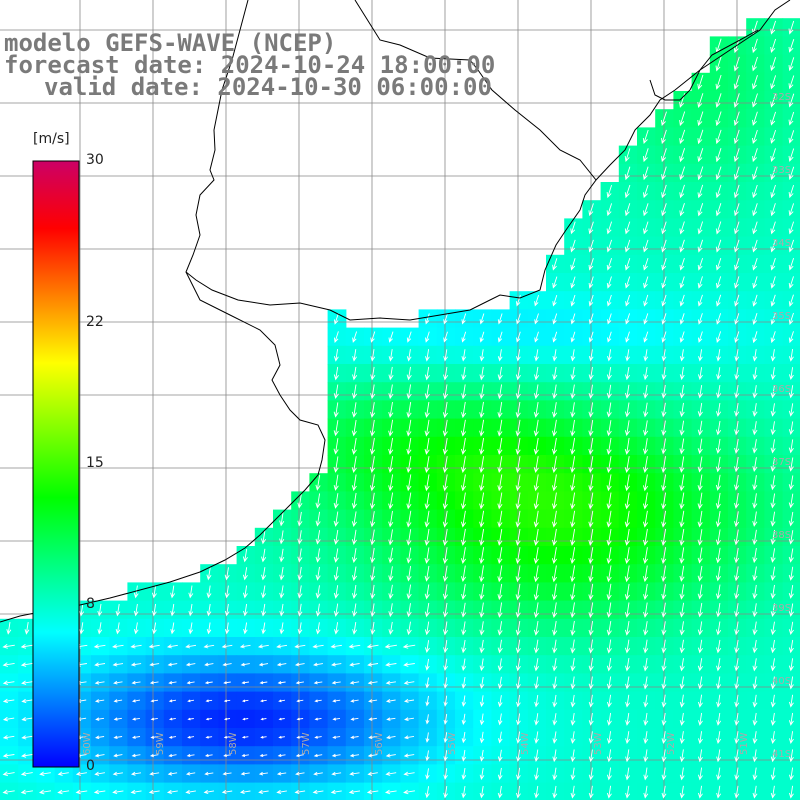  What do you see at coordinates (781, 462) in the screenshot?
I see `lat-label-37s: 37S` at bounding box center [781, 462].